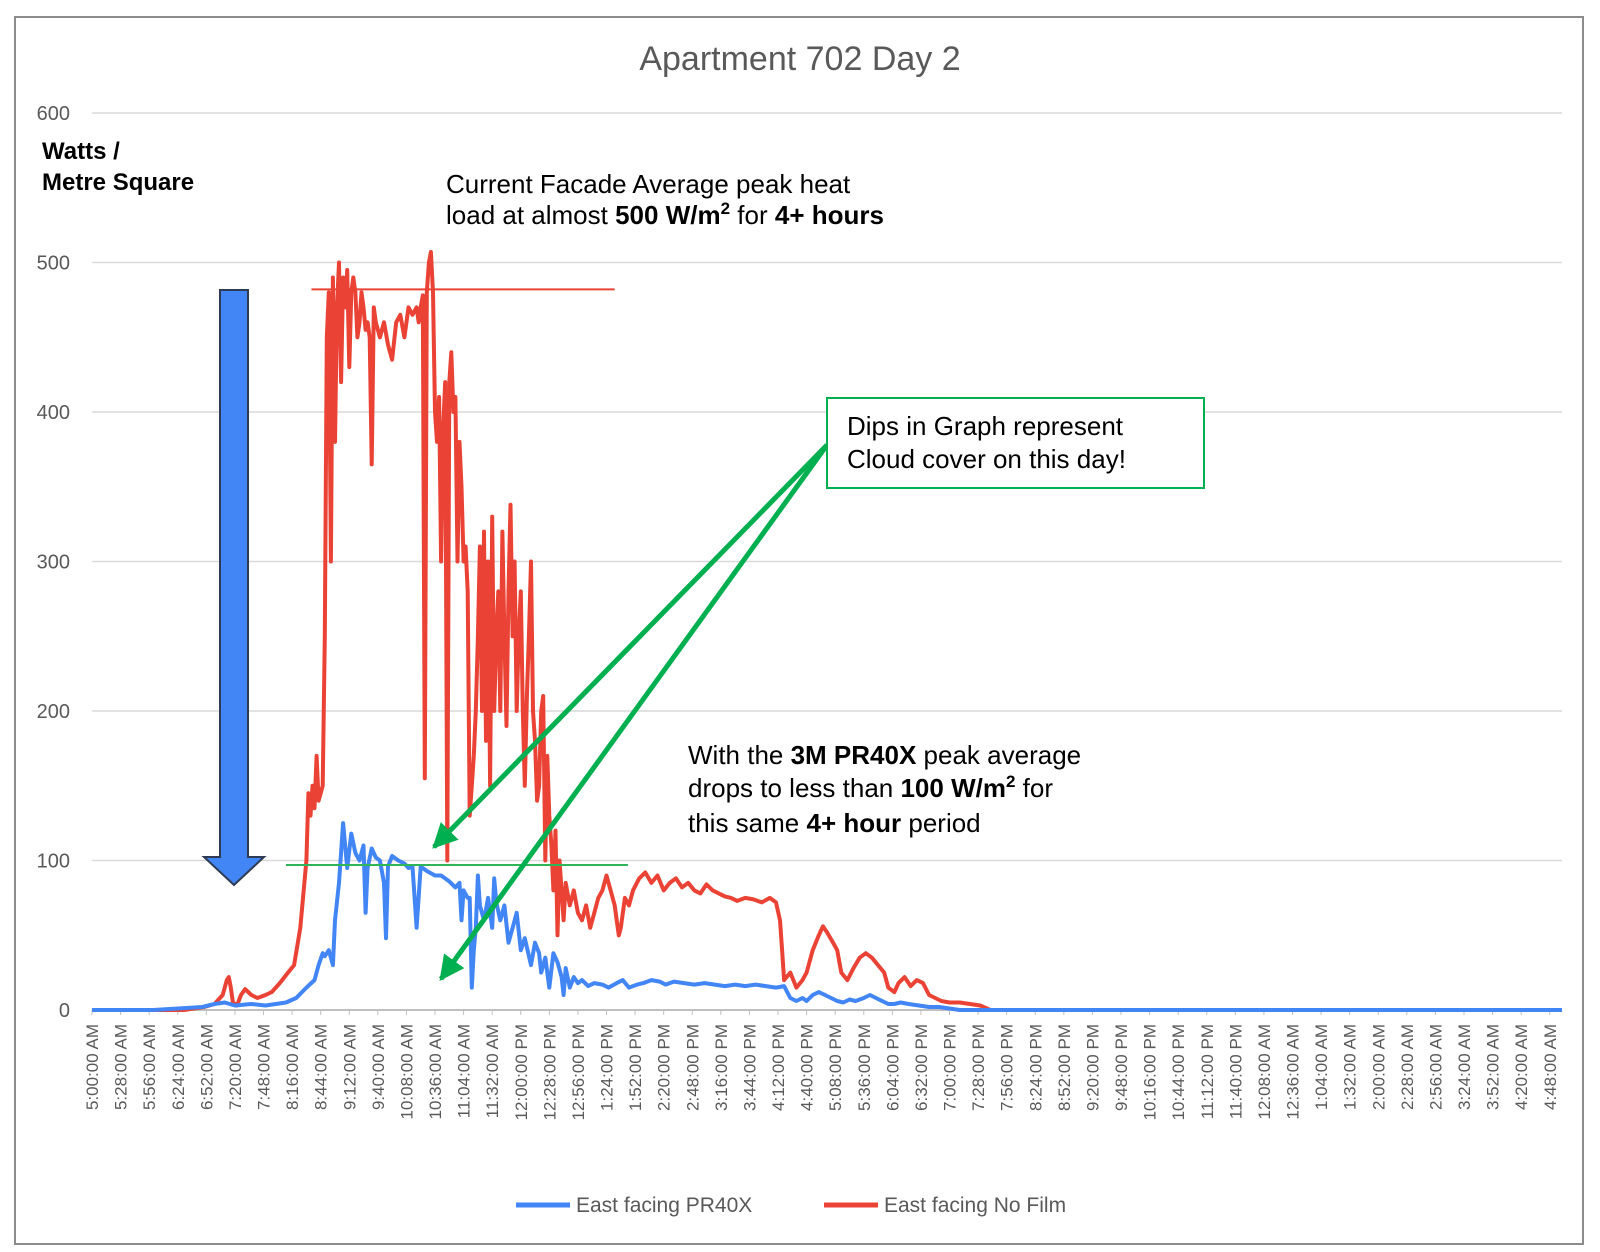 Image resolution: width=1600 pixels, height=1252 pixels. I want to click on down-arrow-icon, so click(234, 588).